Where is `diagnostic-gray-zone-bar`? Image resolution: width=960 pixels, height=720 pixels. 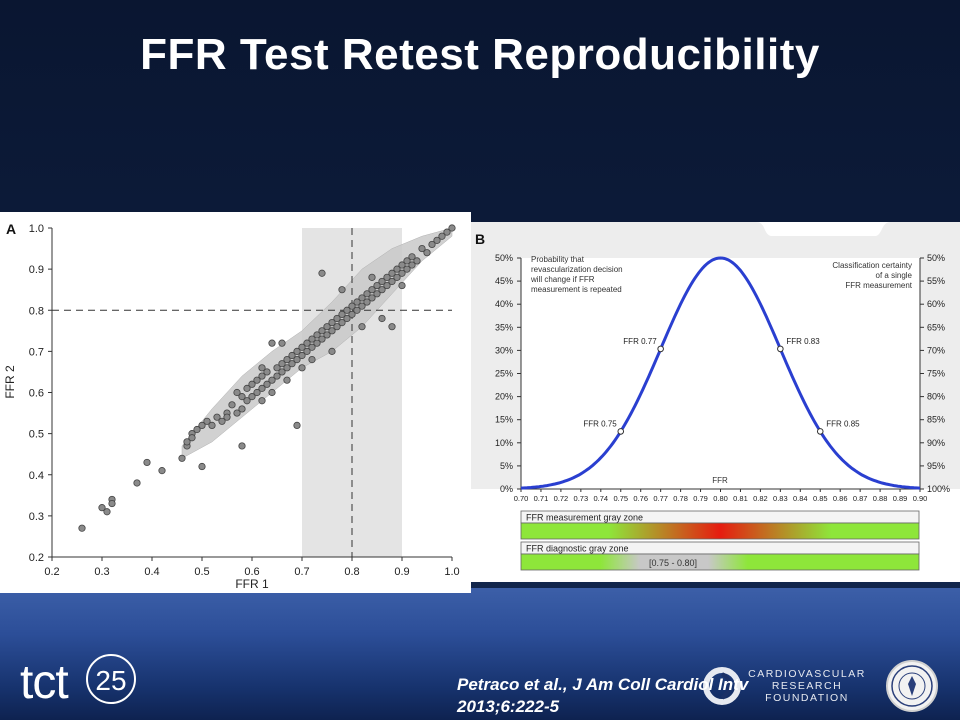
diagnostic-gray-zone-bar is located at coordinates (720, 562).